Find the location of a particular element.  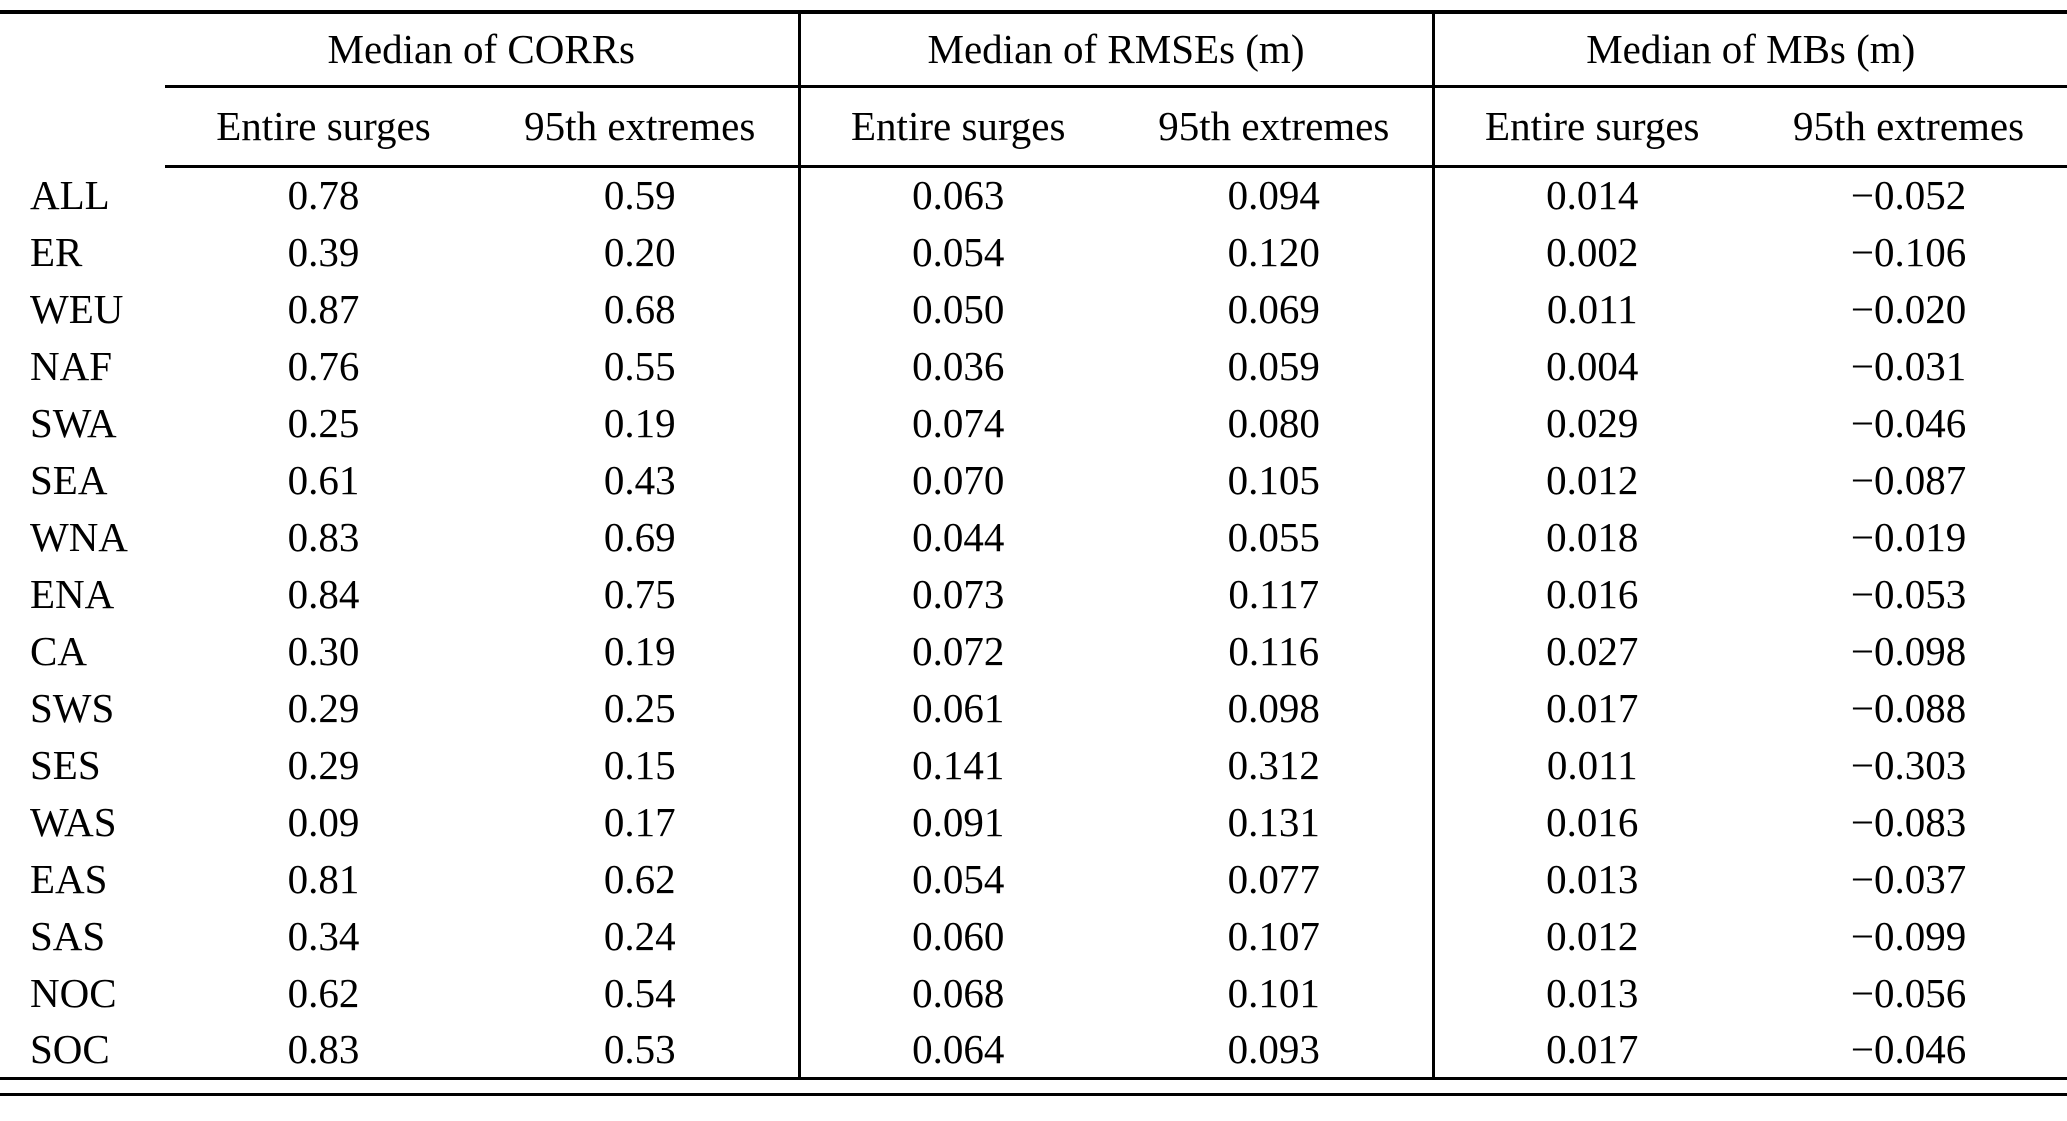

value-cell: 0.070 is located at coordinates (956, 479).